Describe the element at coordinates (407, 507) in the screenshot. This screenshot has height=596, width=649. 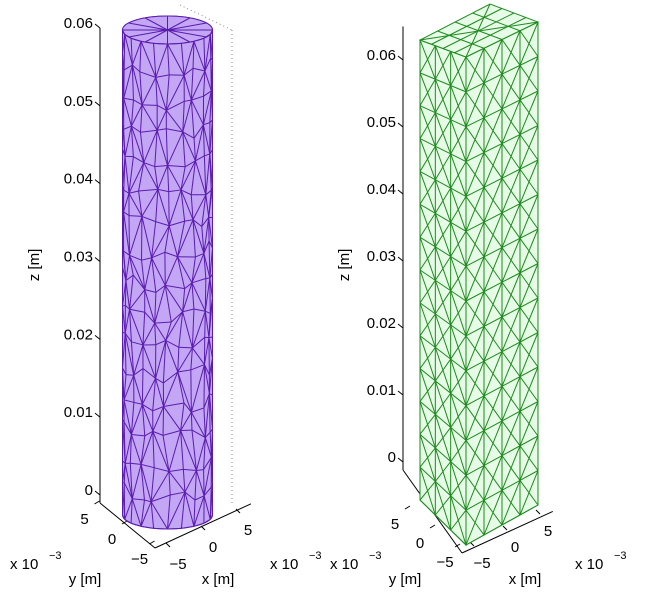
I see `y-tick` at that location.